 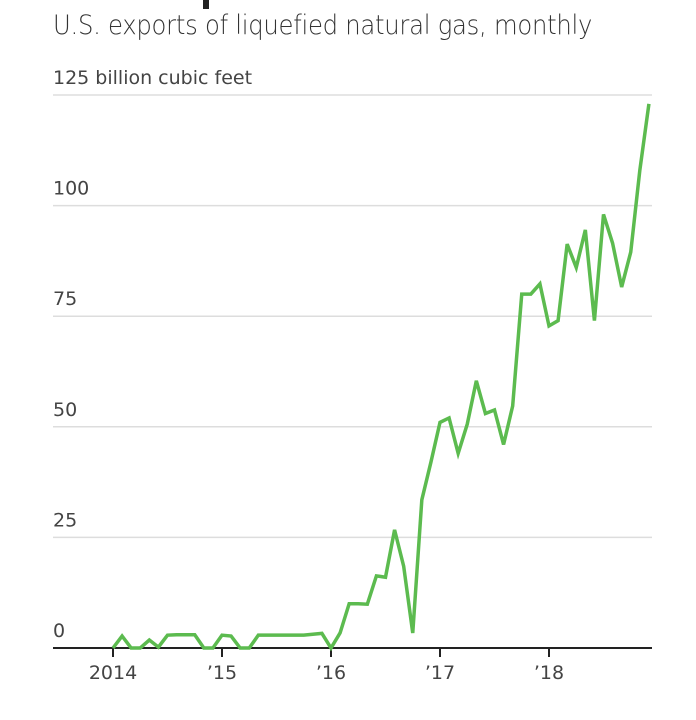 I want to click on y-tick-label: 125 billion cubic feet, so click(x=152, y=78).